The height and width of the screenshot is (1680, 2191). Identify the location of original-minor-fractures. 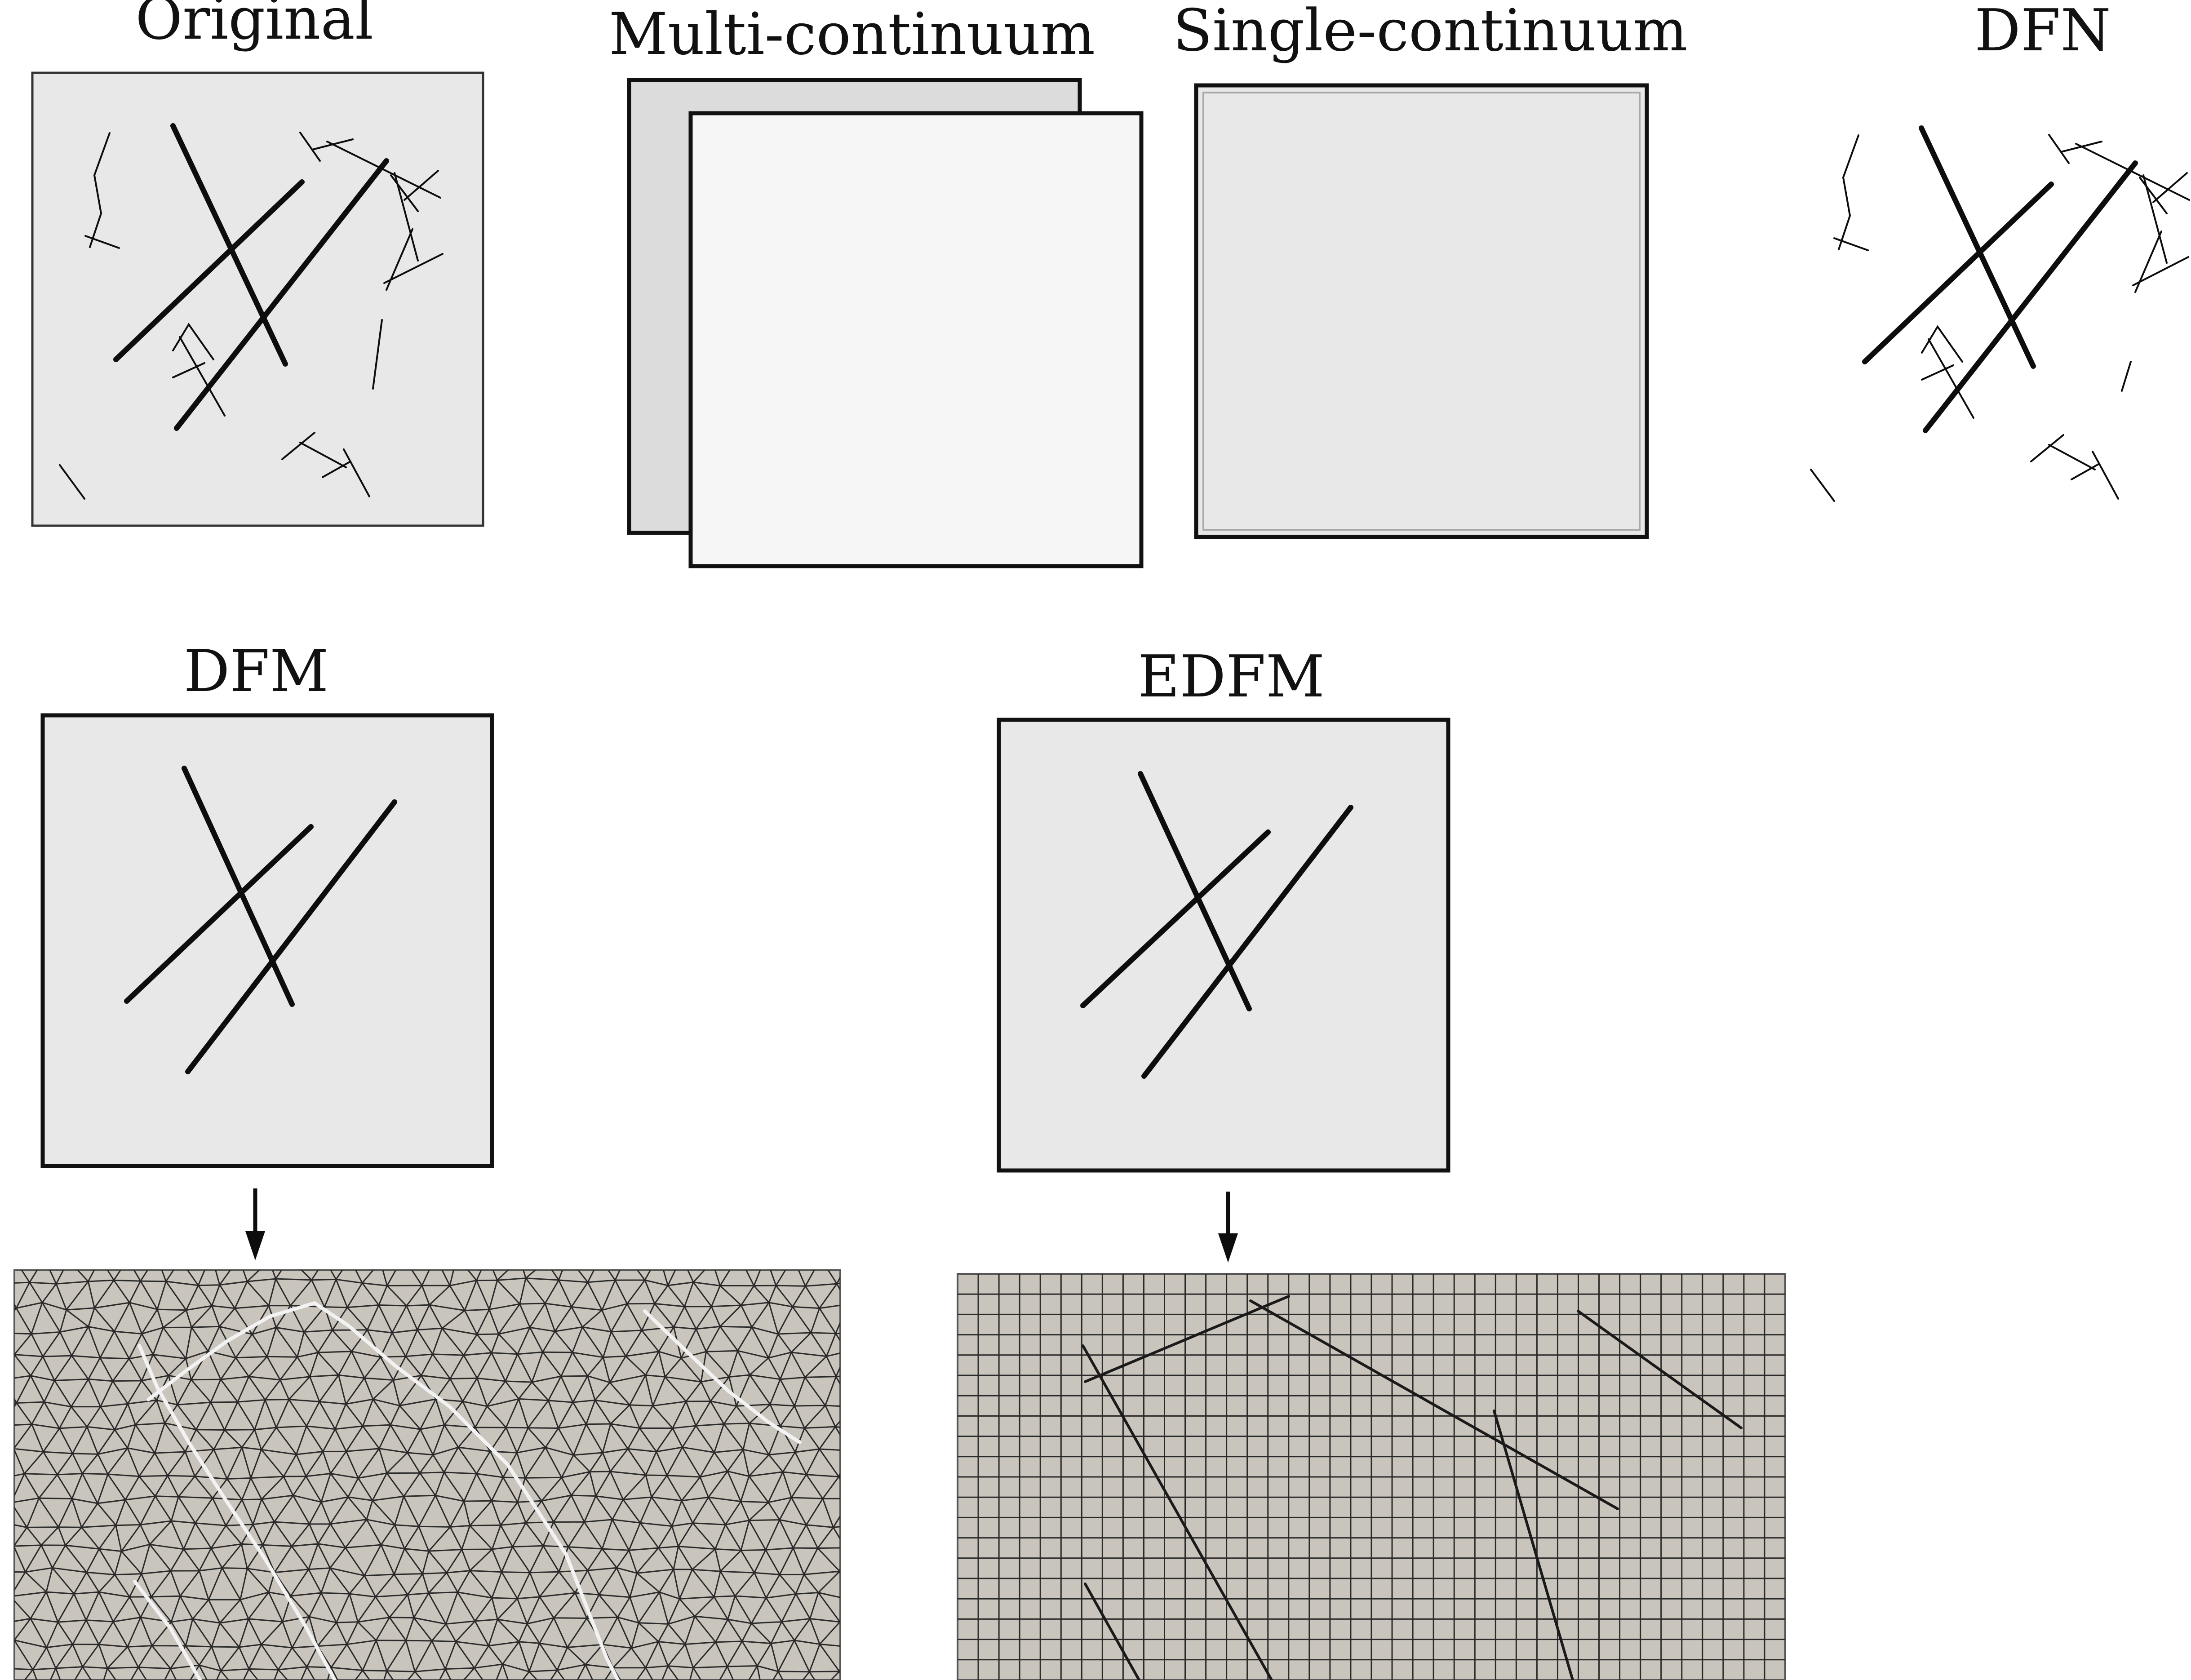
(251, 316).